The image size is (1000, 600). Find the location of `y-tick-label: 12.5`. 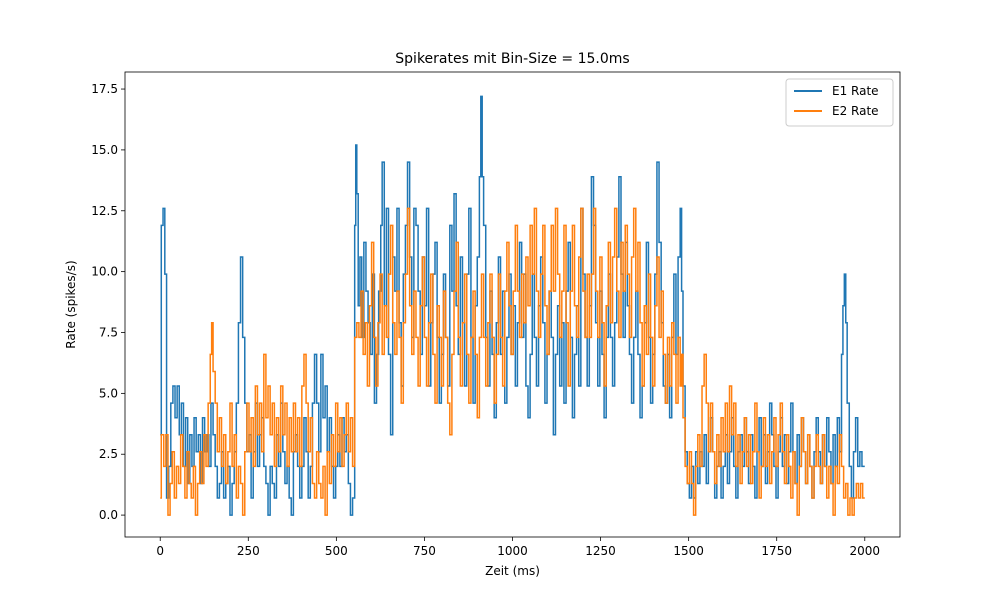

y-tick-label: 12.5 is located at coordinates (104, 211).